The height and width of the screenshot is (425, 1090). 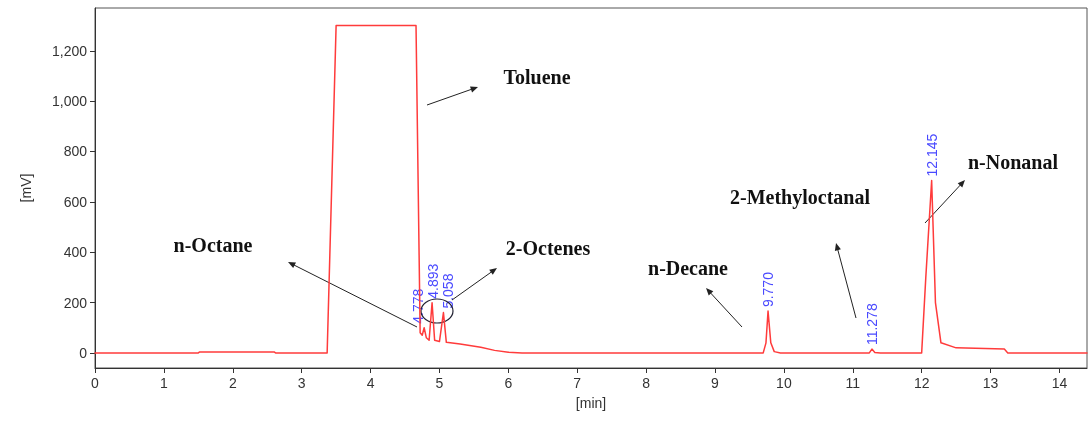 What do you see at coordinates (921, 383) in the screenshot?
I see `x-tick-label: 12` at bounding box center [921, 383].